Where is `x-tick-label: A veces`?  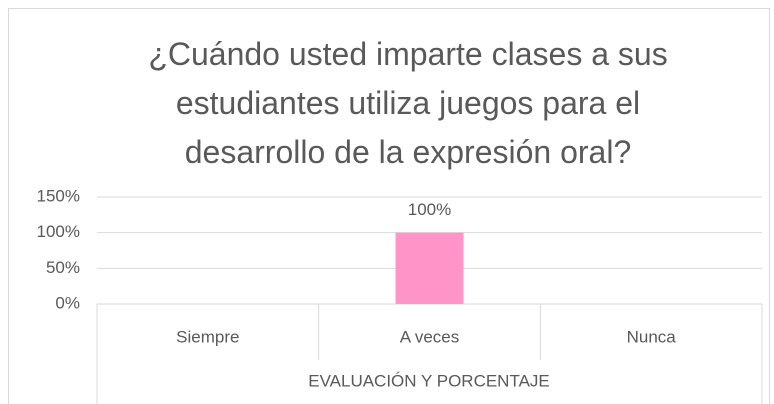 x-tick-label: A veces is located at coordinates (430, 336).